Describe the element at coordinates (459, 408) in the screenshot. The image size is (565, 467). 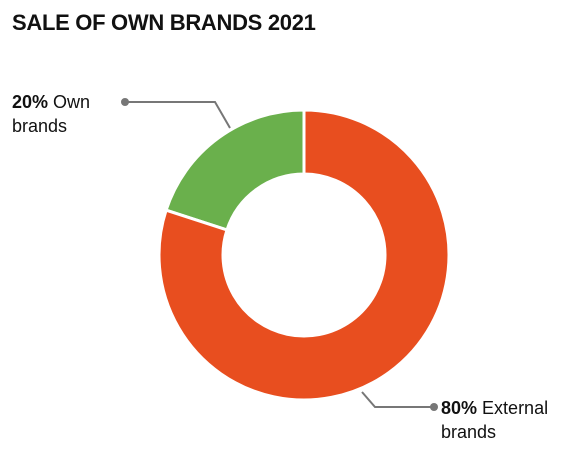
I see `value-label: 80%` at that location.